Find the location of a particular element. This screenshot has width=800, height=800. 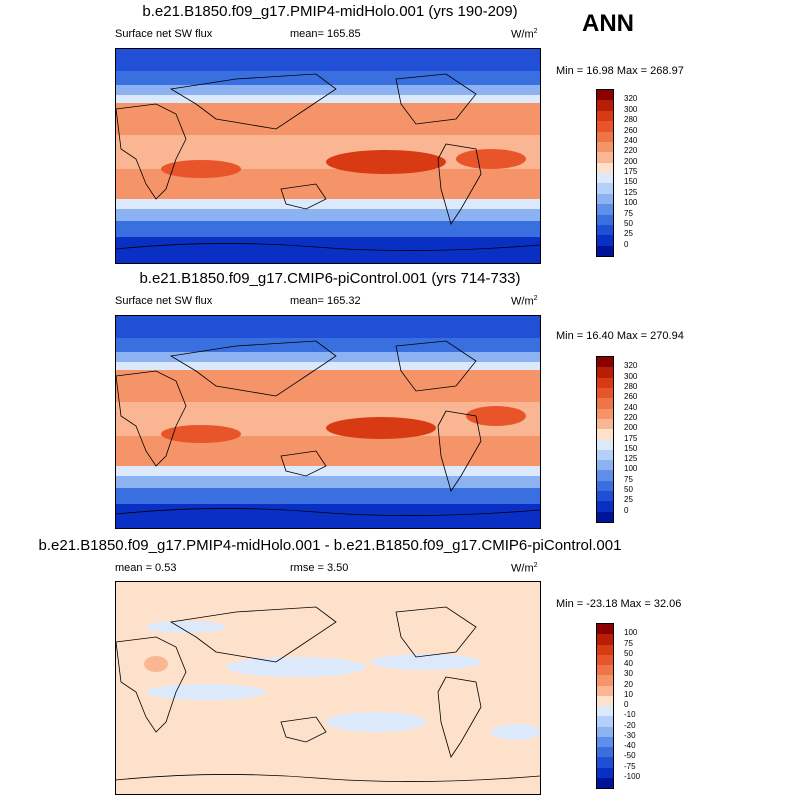

panel-2-mean-label: mean= 165.32 is located at coordinates (325, 301).